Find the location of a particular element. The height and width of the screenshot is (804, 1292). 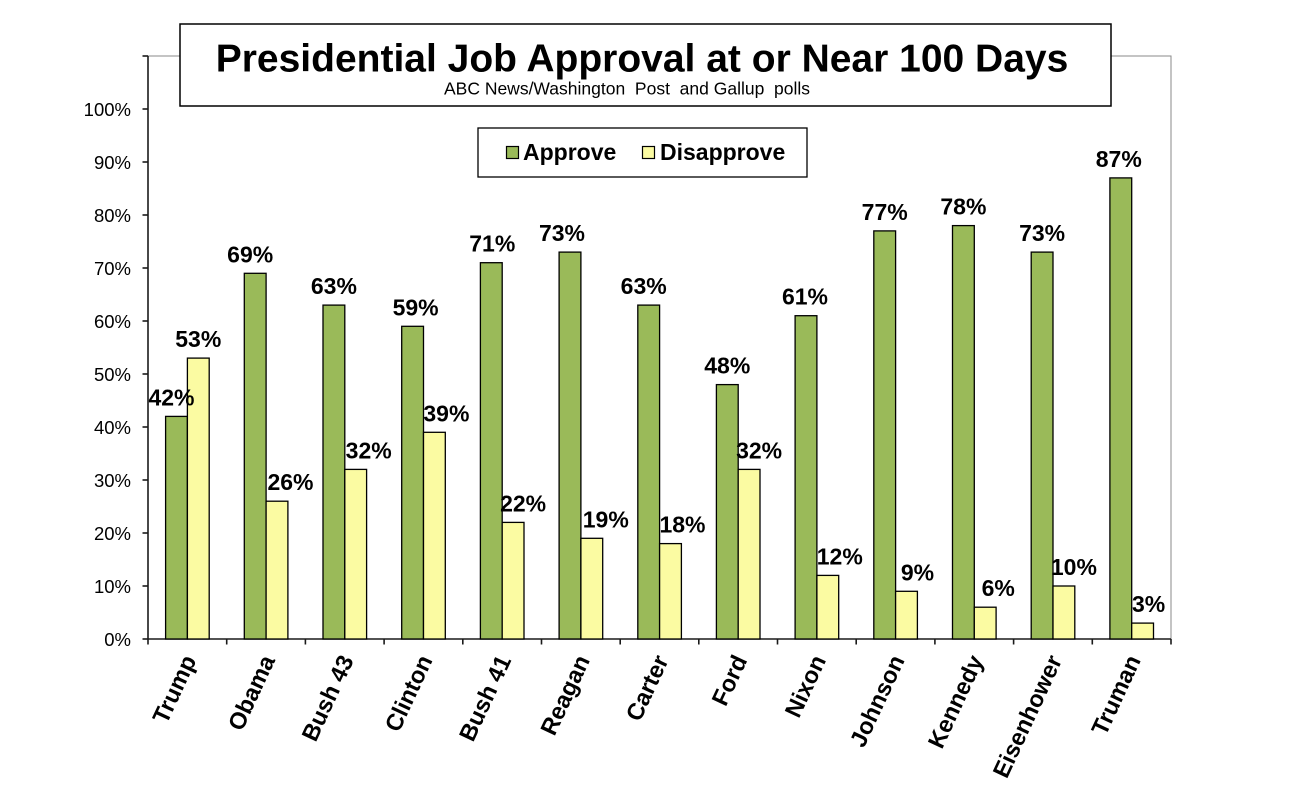

svg-text: 3% is located at coordinates (1148, 604).